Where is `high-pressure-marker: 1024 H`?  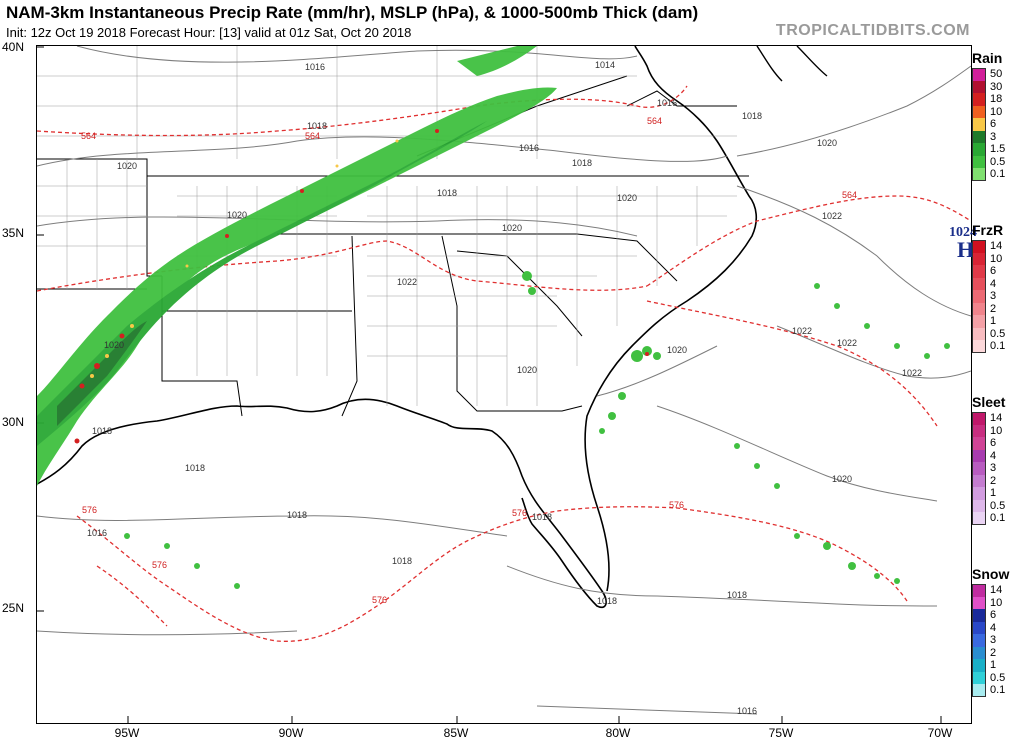 high-pressure-marker: 1024 H is located at coordinates (963, 244).